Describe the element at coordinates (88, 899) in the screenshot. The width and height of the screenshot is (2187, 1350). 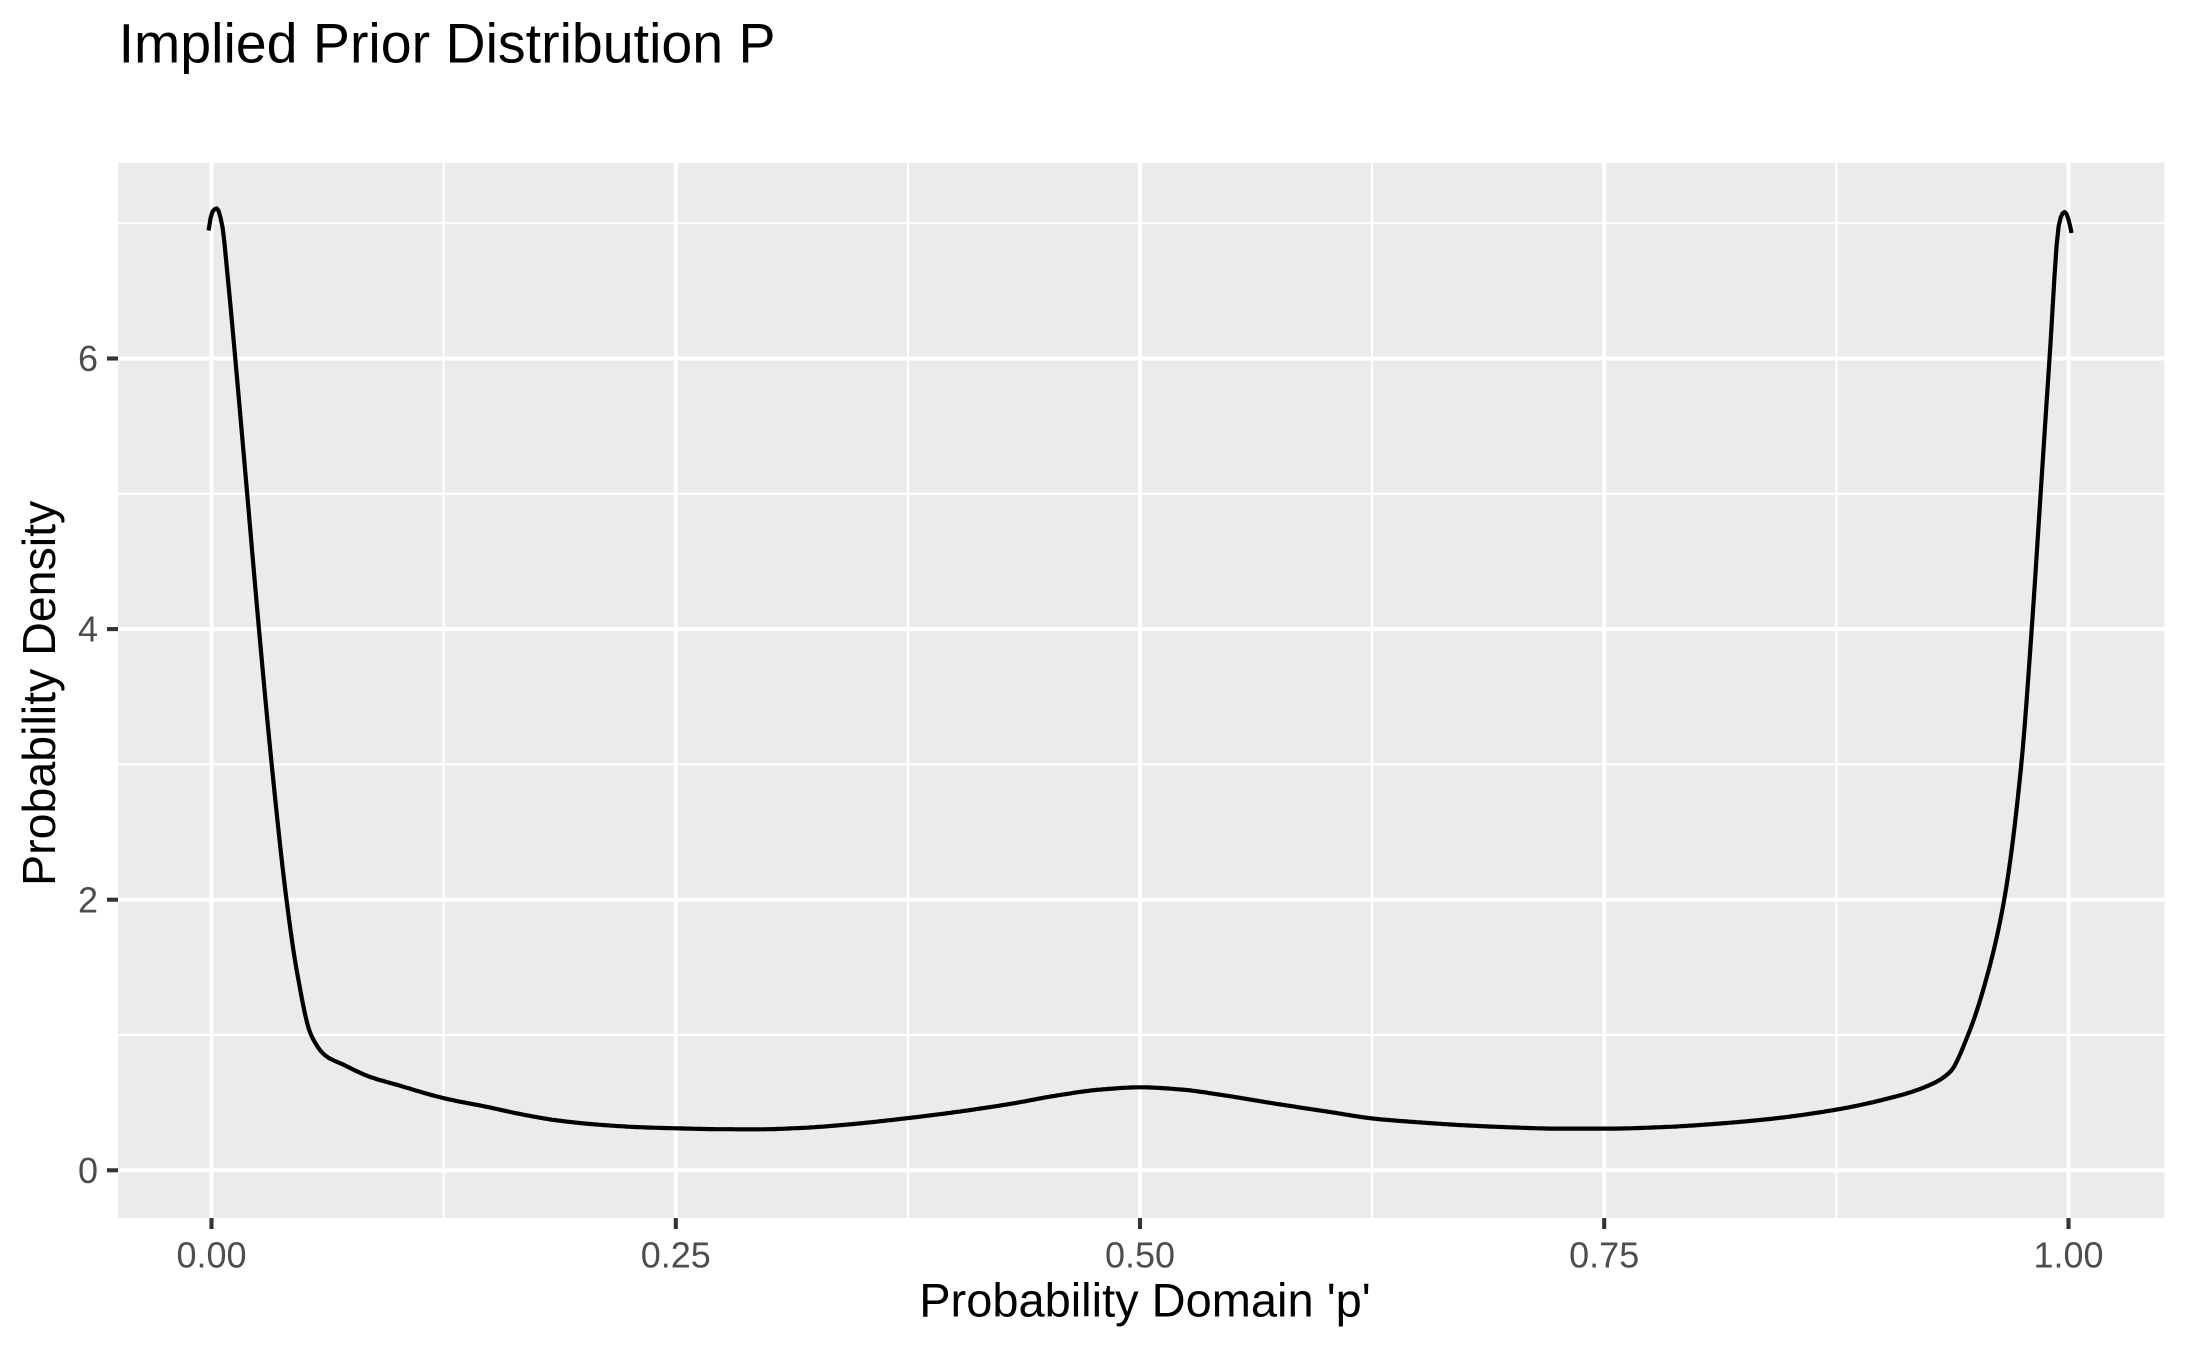
I see `svg-text: 2` at that location.